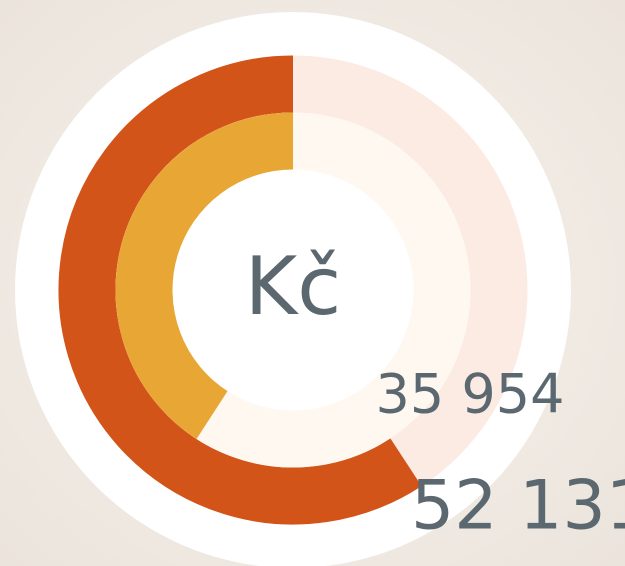 The height and width of the screenshot is (566, 625). What do you see at coordinates (518, 506) in the screenshot?
I see `value-label: 52 131` at bounding box center [518, 506].